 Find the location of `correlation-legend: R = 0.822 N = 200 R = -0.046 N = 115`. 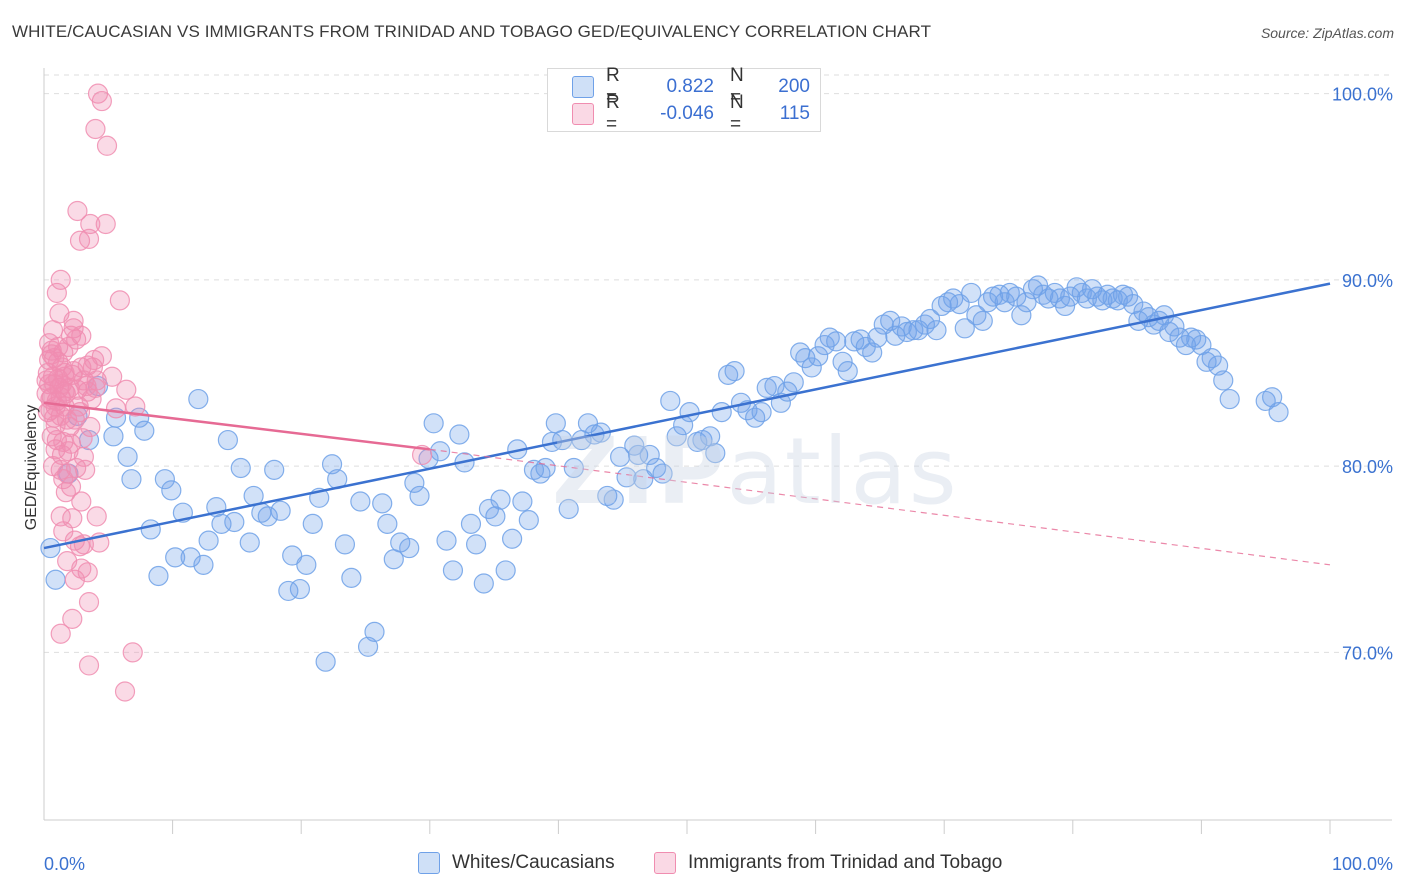

correlation-legend: R = 0.822 N = 200 R = -0.046 N = 115 is located at coordinates (684, 100).